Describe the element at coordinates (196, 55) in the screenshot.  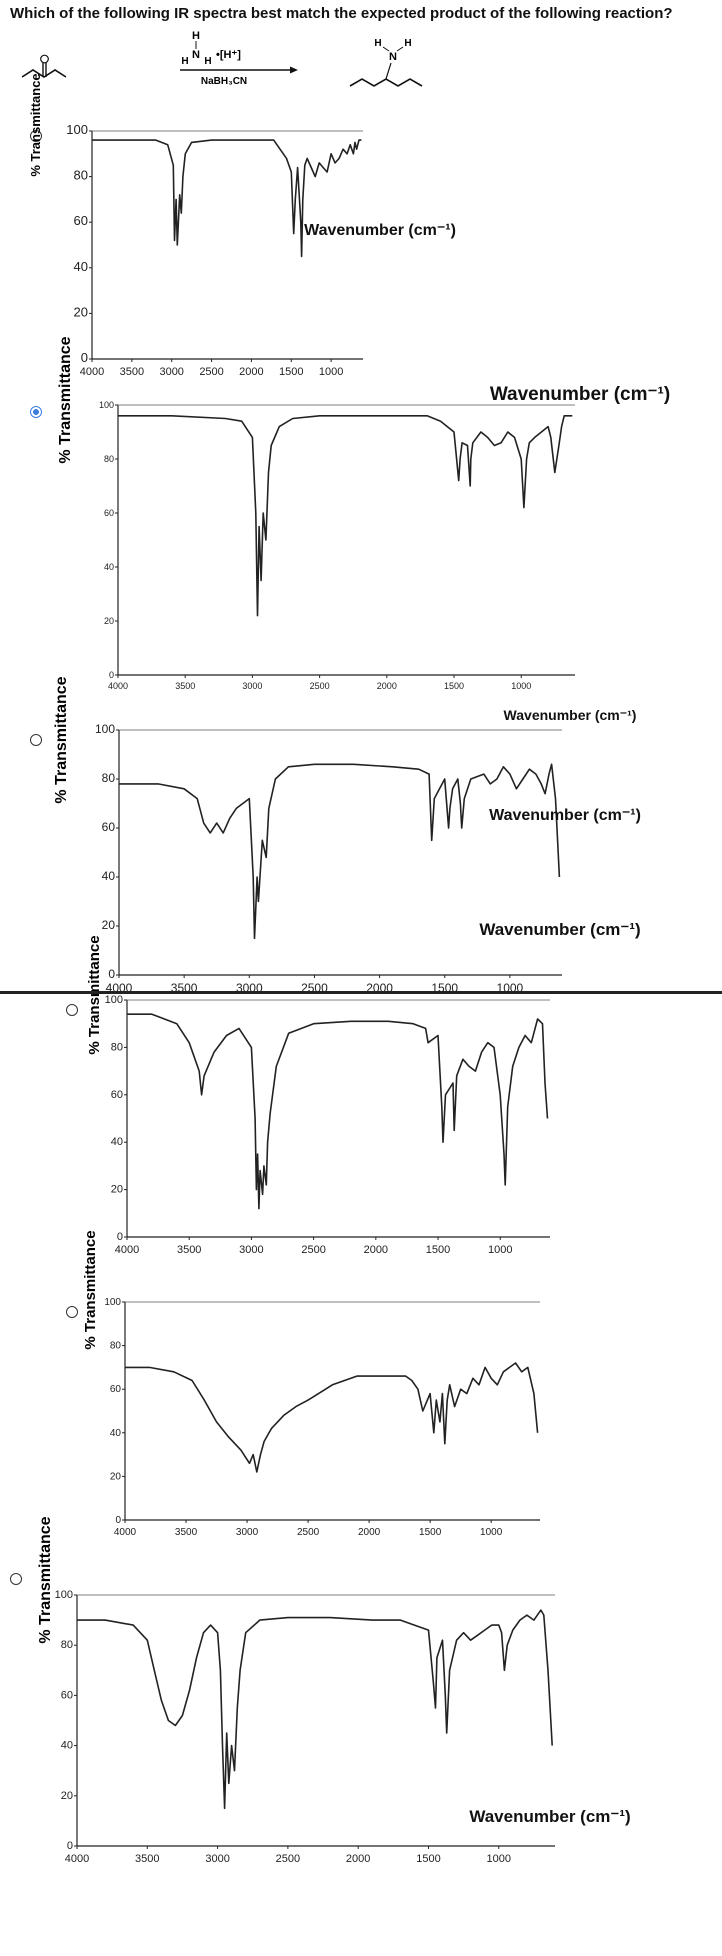
I see `reagent-n: N` at that location.